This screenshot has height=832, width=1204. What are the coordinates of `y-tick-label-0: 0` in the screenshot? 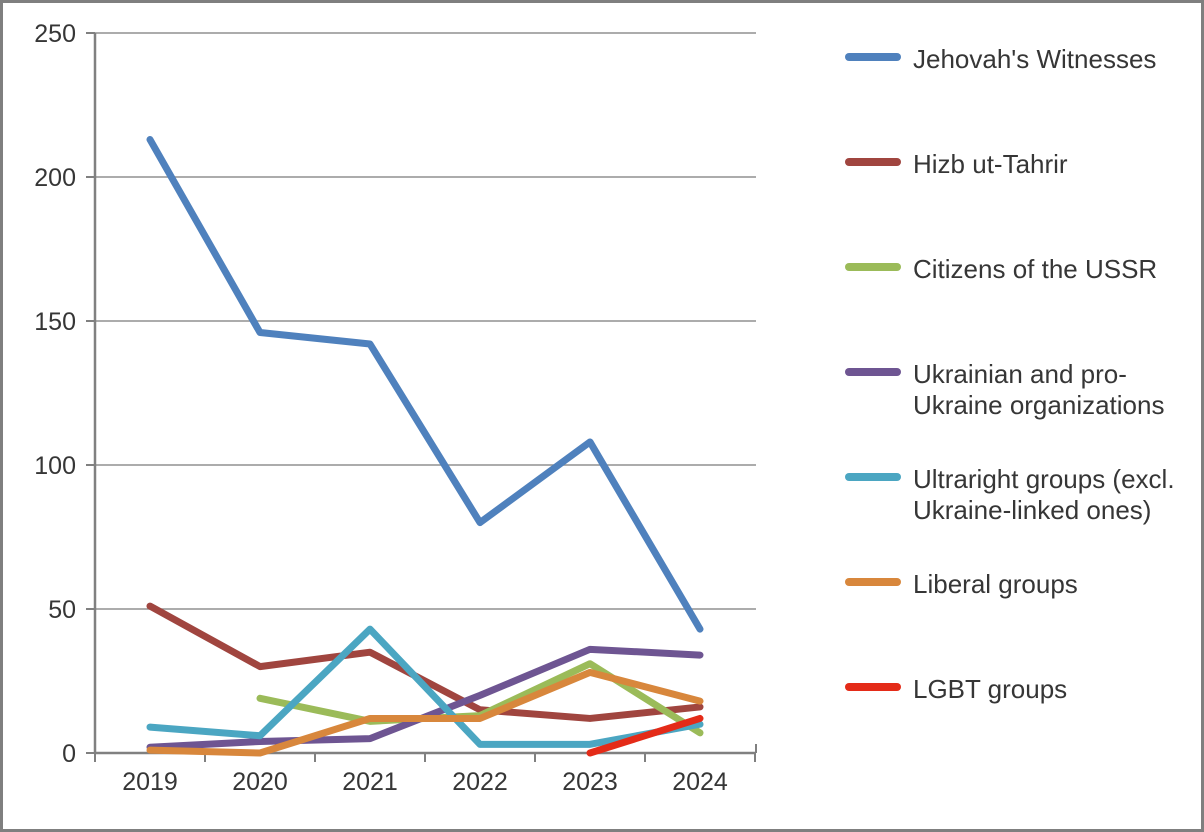 It's located at (69, 754).